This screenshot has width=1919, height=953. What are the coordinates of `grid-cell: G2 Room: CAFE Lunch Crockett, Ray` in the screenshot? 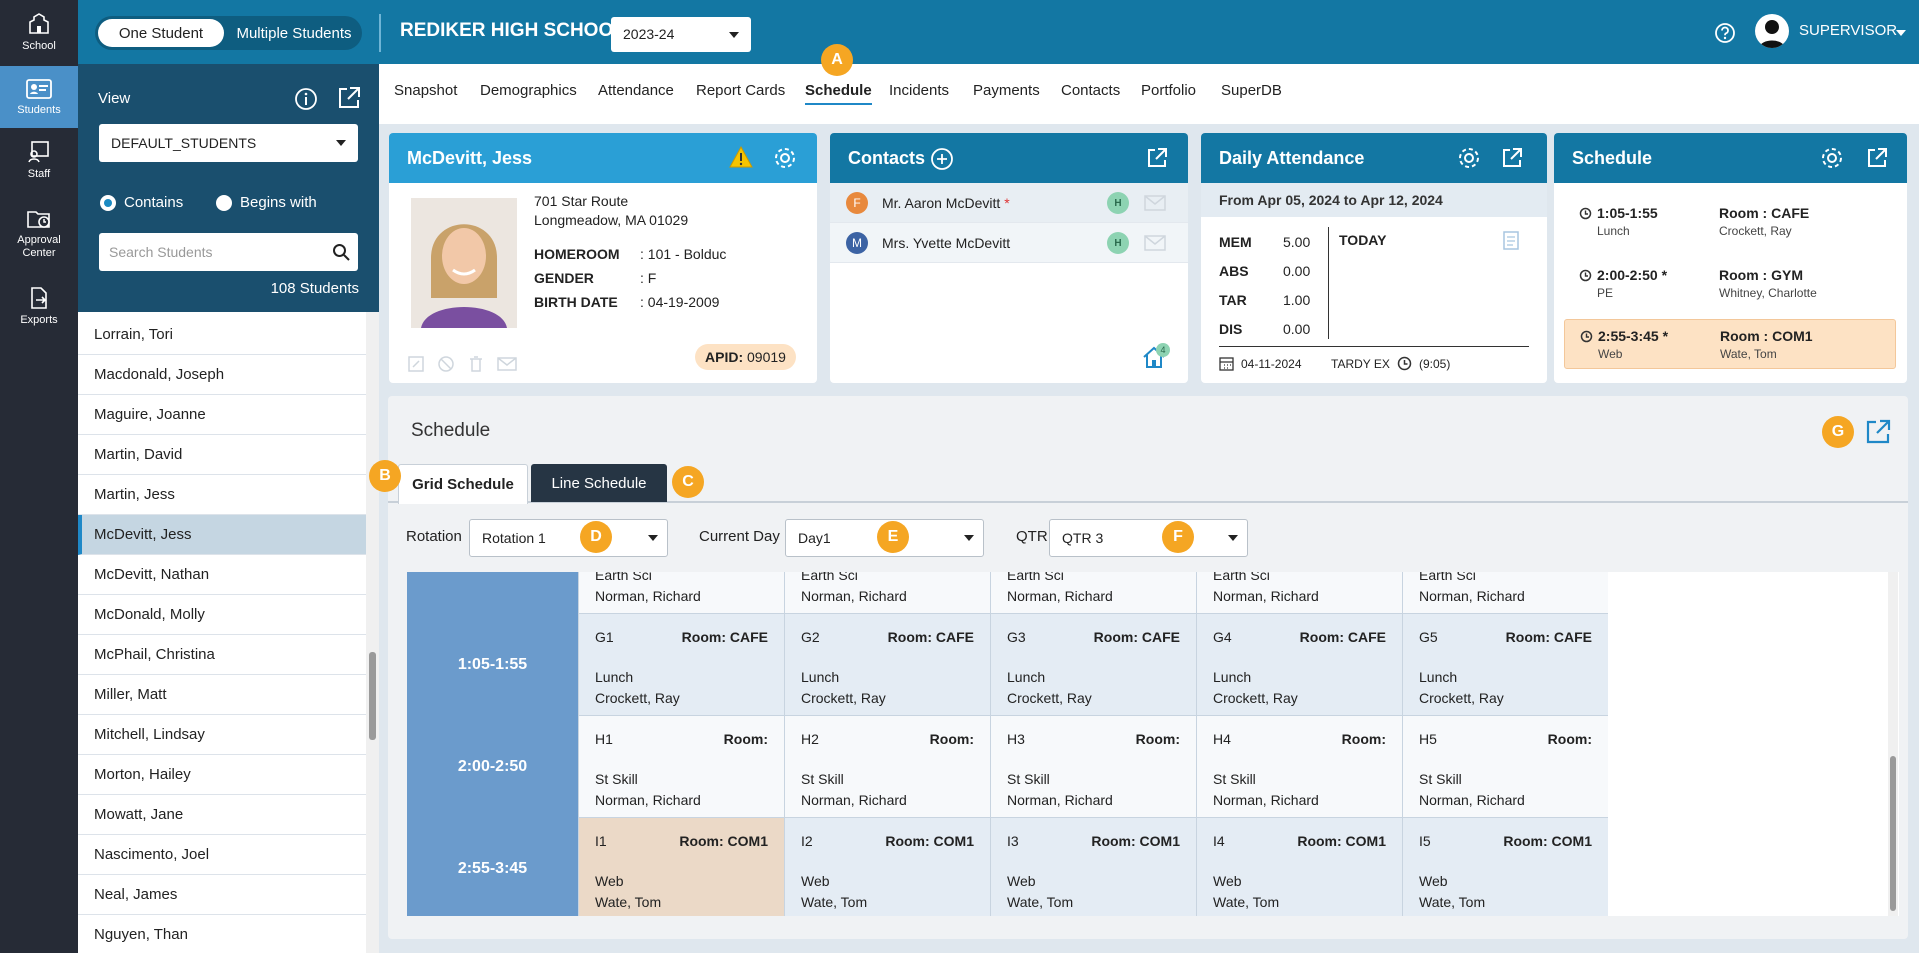 It's located at (887, 665).